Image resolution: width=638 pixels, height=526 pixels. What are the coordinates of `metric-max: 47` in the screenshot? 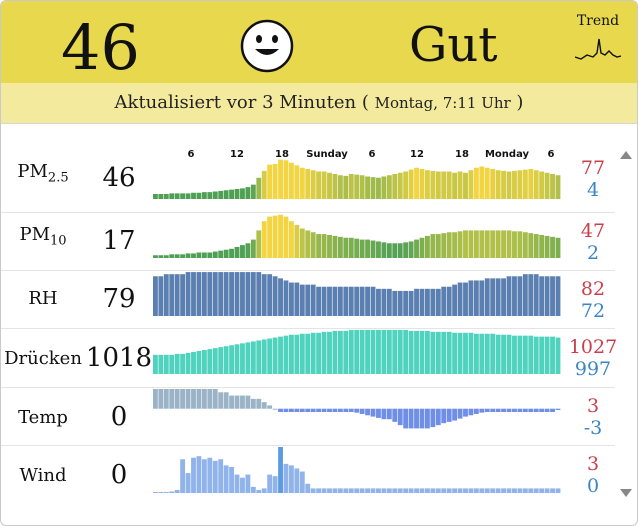 It's located at (593, 231).